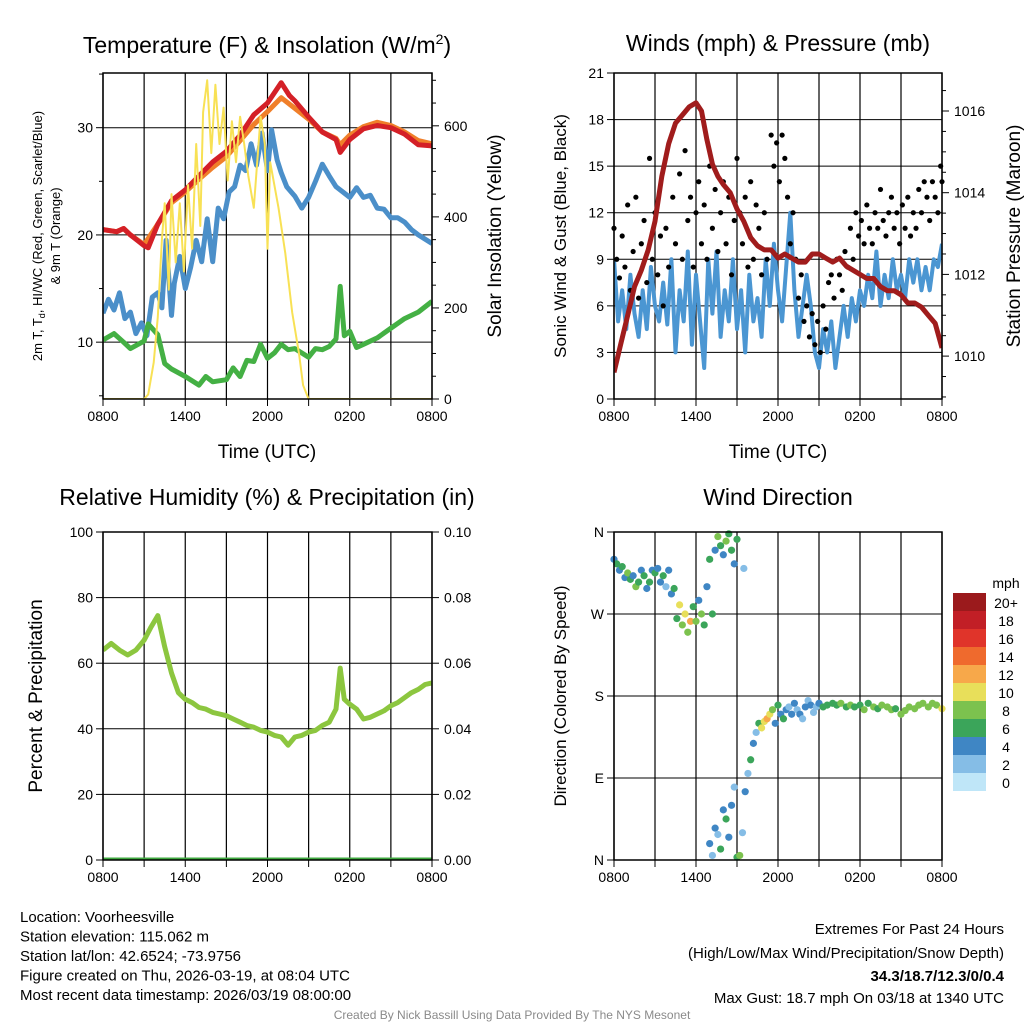 The width and height of the screenshot is (1024, 1024). I want to click on winds-y2-tick-label: 1014, so click(969, 193).